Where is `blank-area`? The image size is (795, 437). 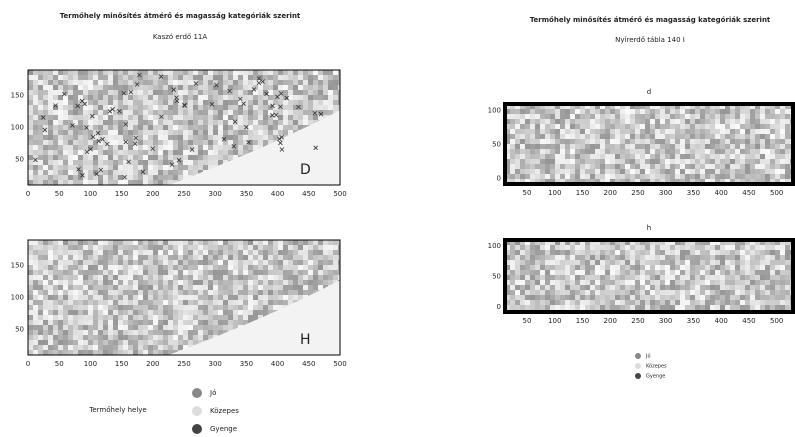
blank-area is located at coordinates (254, 317).